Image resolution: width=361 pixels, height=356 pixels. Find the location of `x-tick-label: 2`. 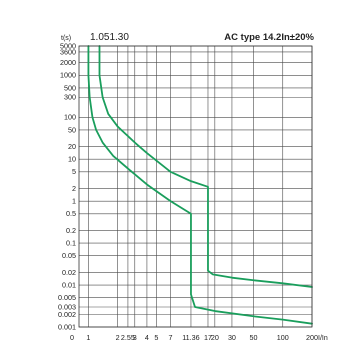

x-tick-label: 2 is located at coordinates (118, 337).